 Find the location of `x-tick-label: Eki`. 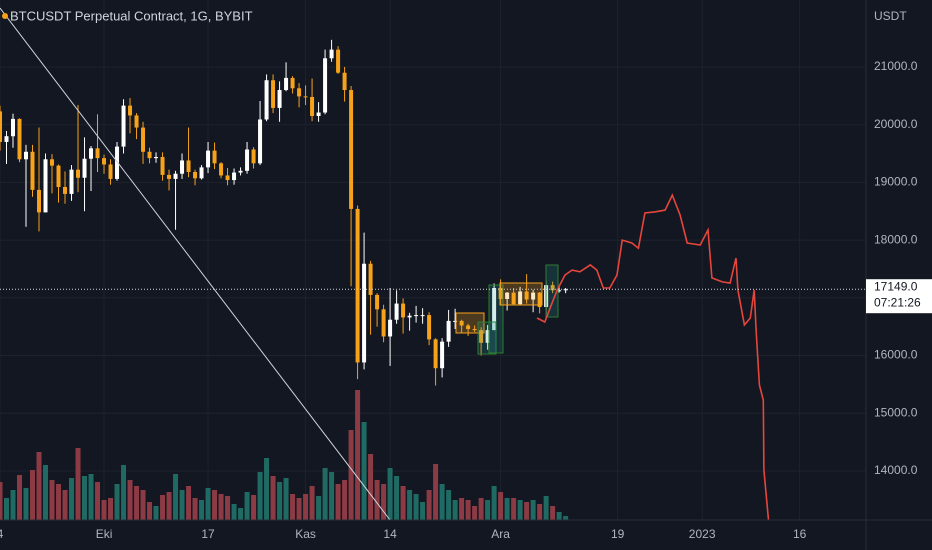

x-tick-label: Eki is located at coordinates (104, 534).